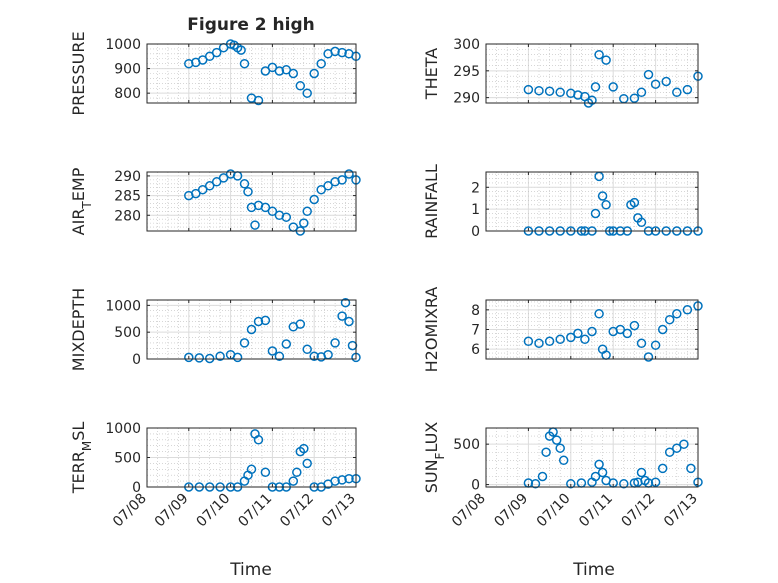 This screenshot has width=778, height=583. Describe the element at coordinates (78, 73) in the screenshot. I see `y-axis-label: PRESSURE` at that location.